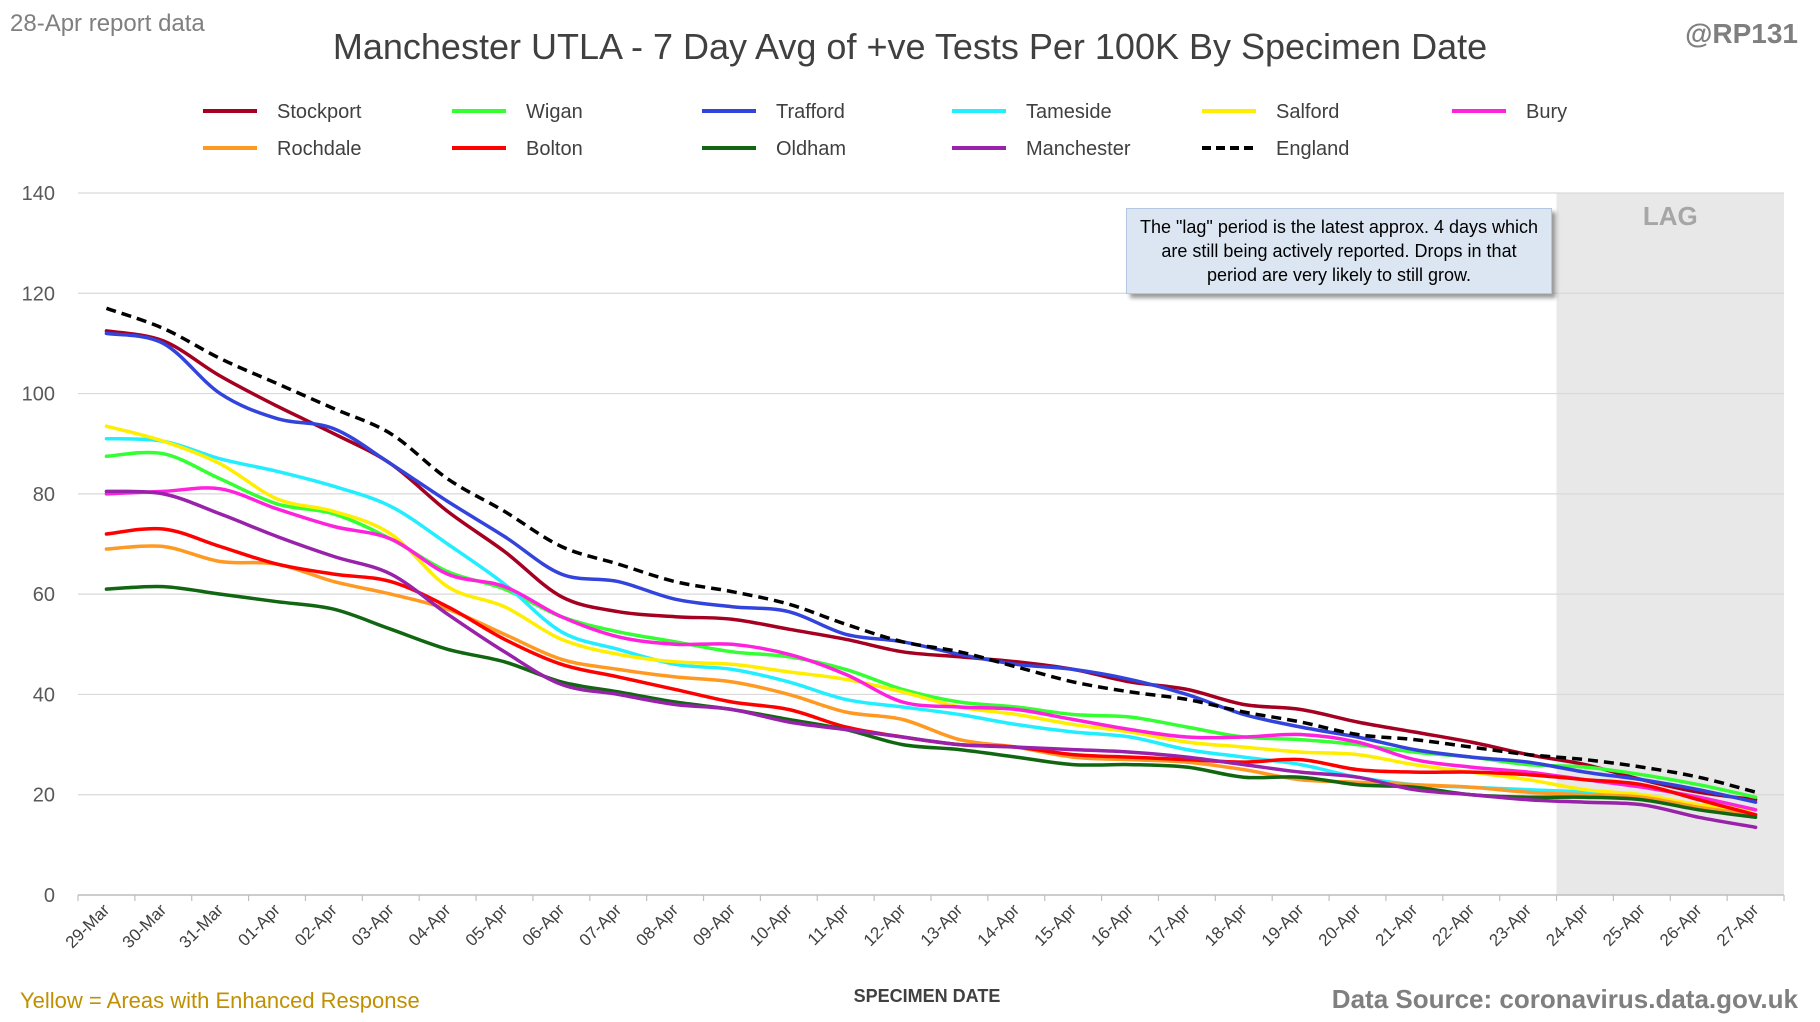 This screenshot has height=1022, width=1820. What do you see at coordinates (811, 149) in the screenshot?
I see `legend-label: Oldham` at bounding box center [811, 149].